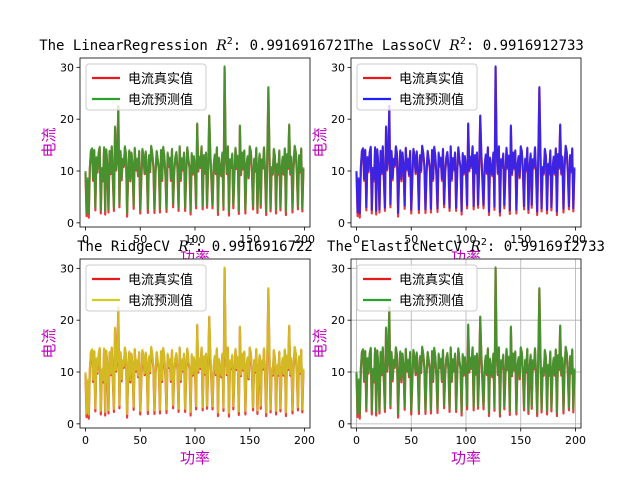 The height and width of the screenshot is (480, 640). I want to click on chart-title: The RidgeCV R2: 0.9916916722, so click(195, 246).